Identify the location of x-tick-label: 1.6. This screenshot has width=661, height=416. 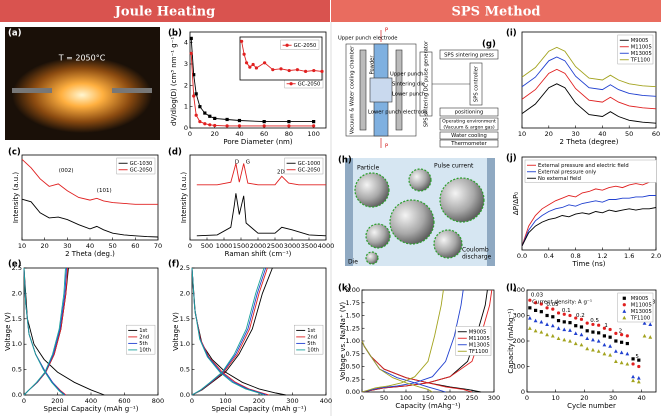
(629, 256).